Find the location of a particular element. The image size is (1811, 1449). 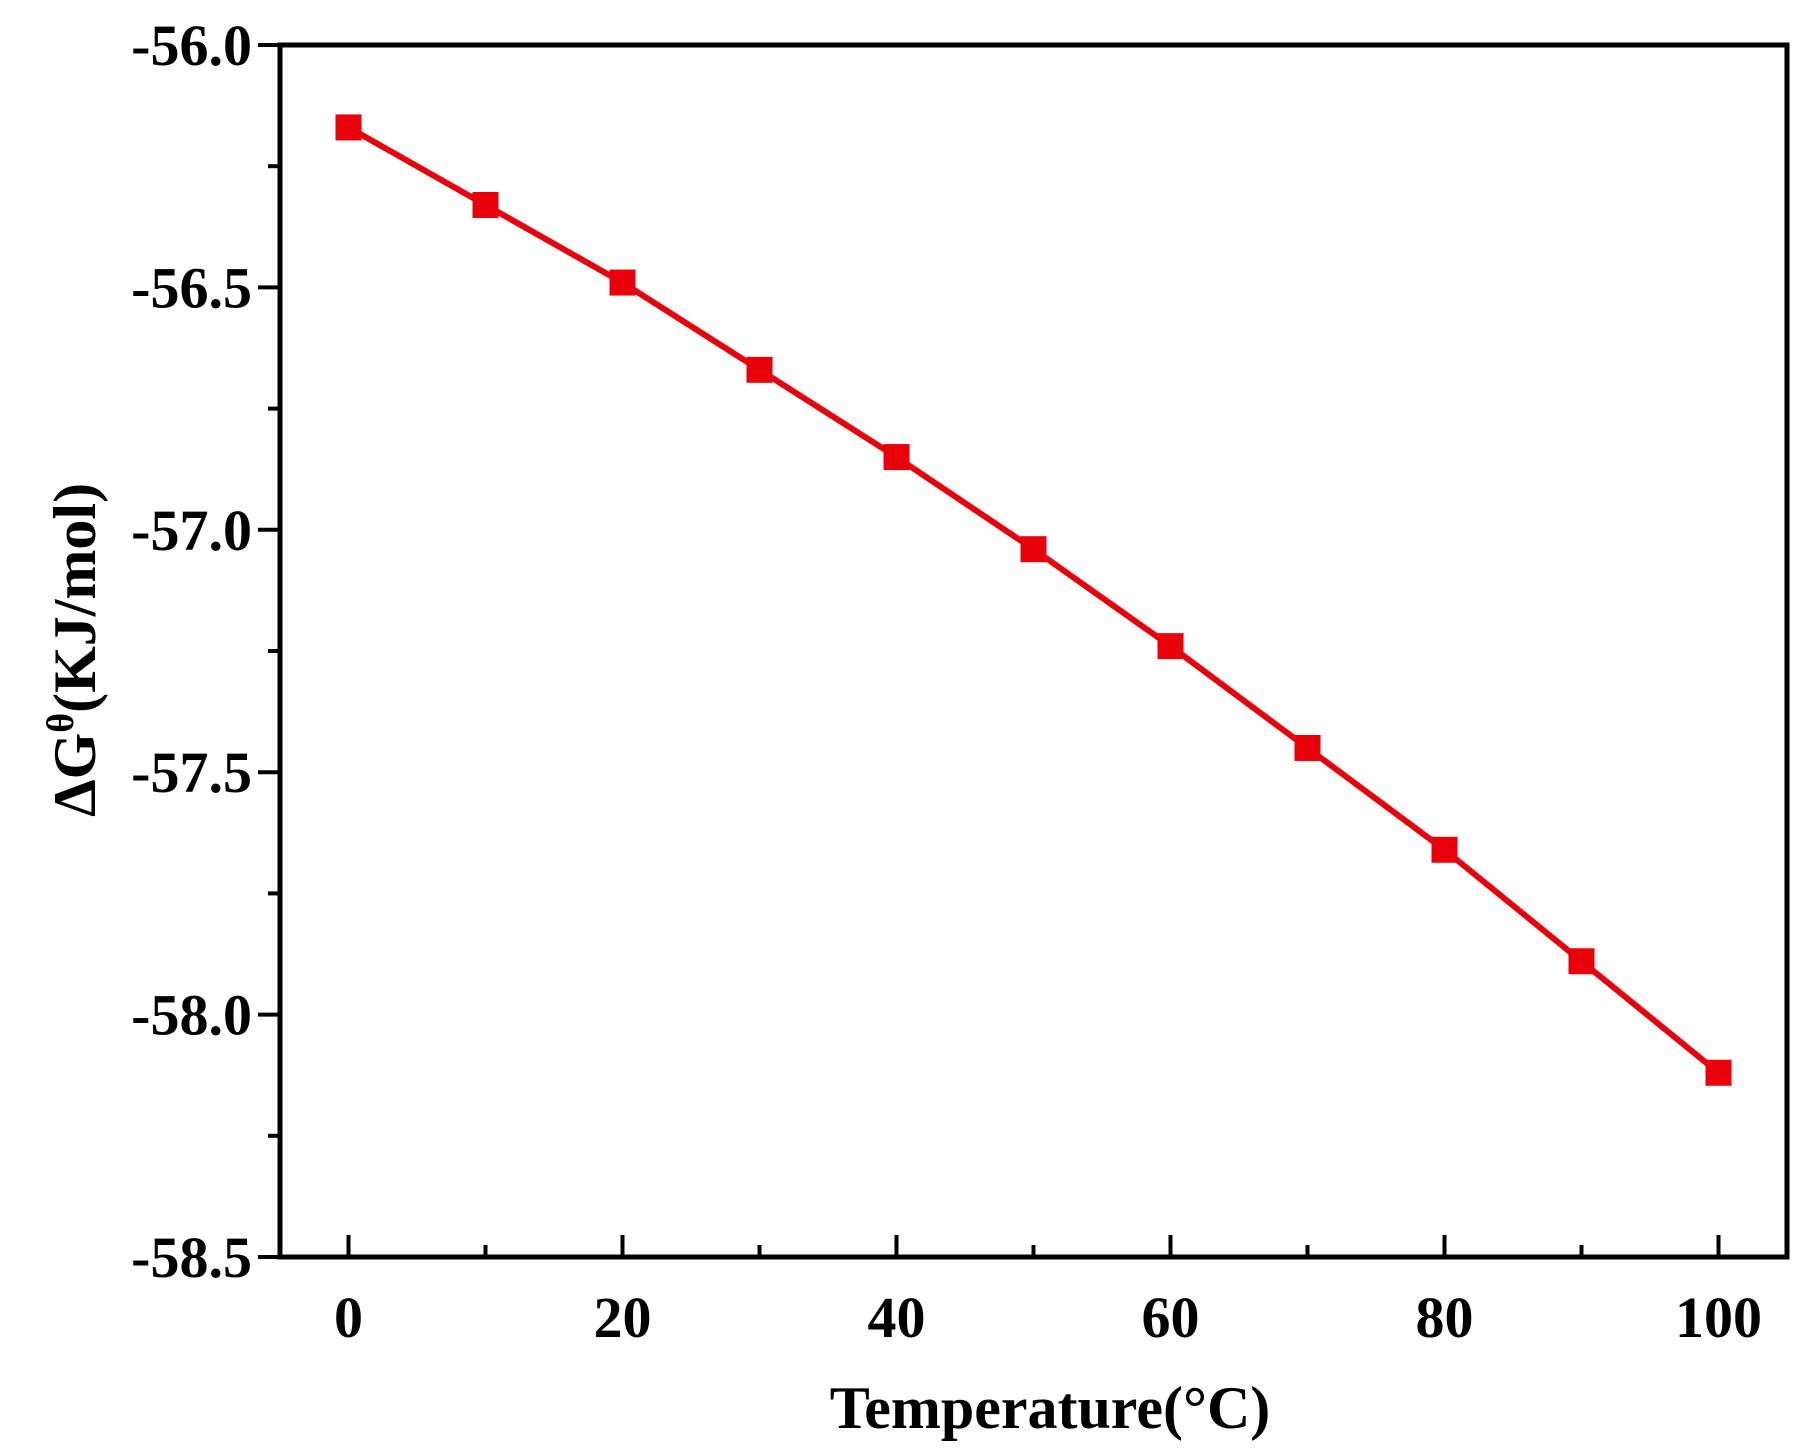

y-tick-label: -57.5 is located at coordinates (191, 772).